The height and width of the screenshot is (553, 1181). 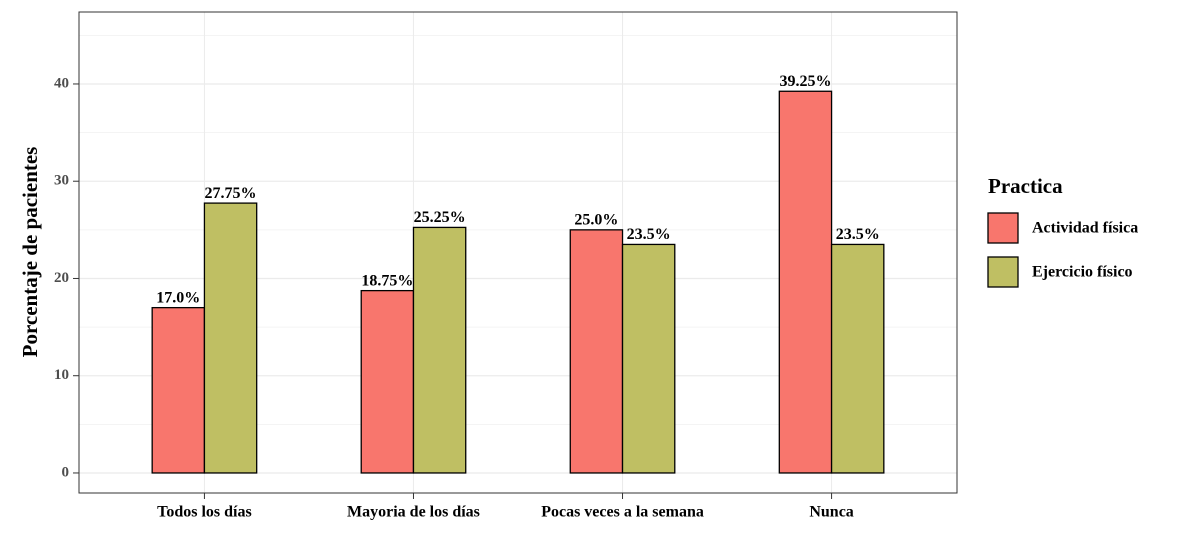 I want to click on y-axis-title: Porcentaje de pacientes, so click(x=30, y=252).